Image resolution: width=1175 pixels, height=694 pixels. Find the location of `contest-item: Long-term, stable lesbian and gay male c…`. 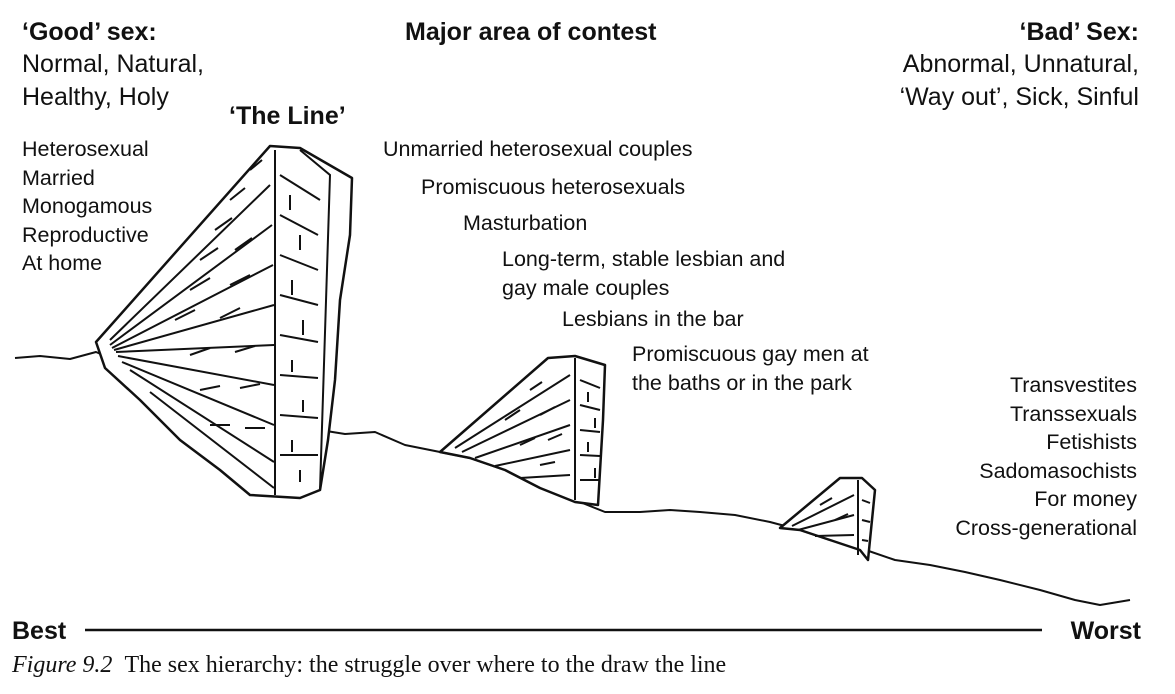

contest-item: Long-term, stable lesbian and gay male c… is located at coordinates (643, 273).